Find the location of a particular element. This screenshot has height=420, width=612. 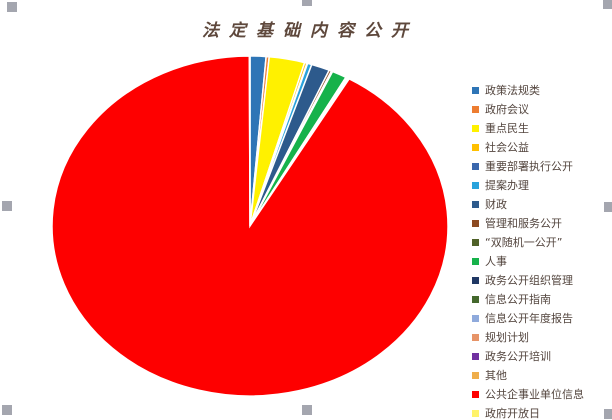

legend-item-1: 政策法规类 is located at coordinates (528, 90).